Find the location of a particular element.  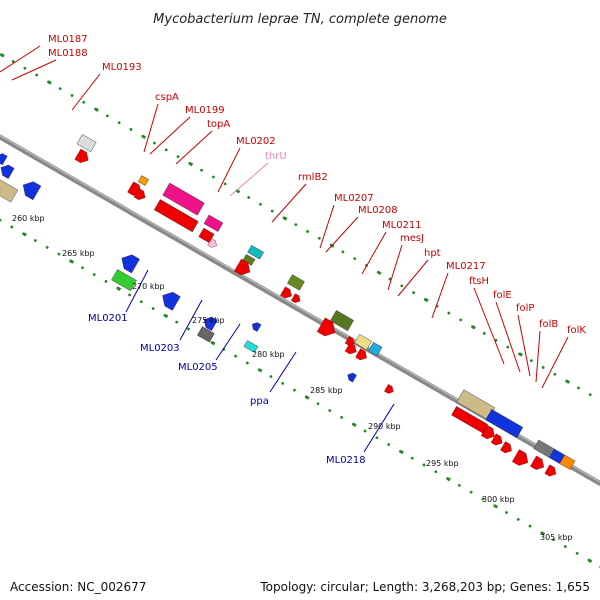

leader-line-folk is located at coordinates (555, 362).